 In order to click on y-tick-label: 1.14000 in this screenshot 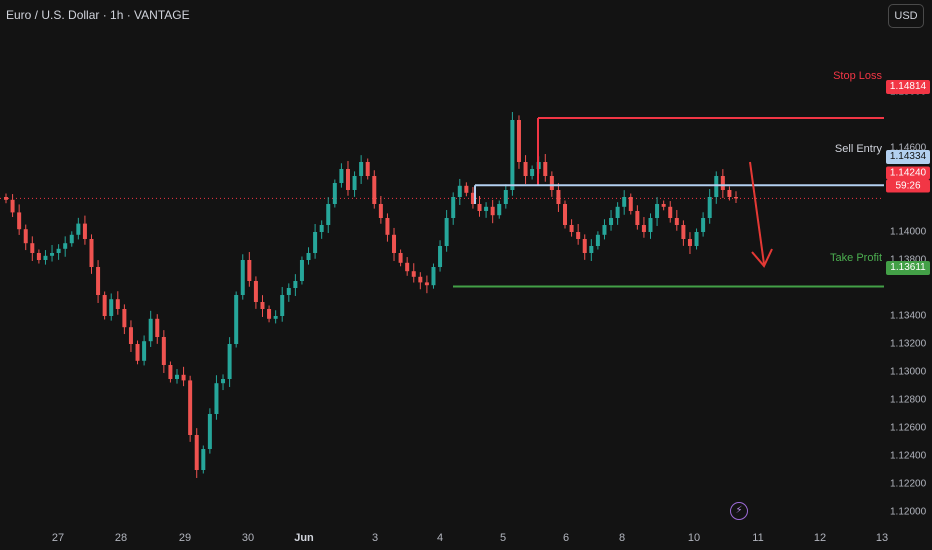, I will do `click(908, 232)`.